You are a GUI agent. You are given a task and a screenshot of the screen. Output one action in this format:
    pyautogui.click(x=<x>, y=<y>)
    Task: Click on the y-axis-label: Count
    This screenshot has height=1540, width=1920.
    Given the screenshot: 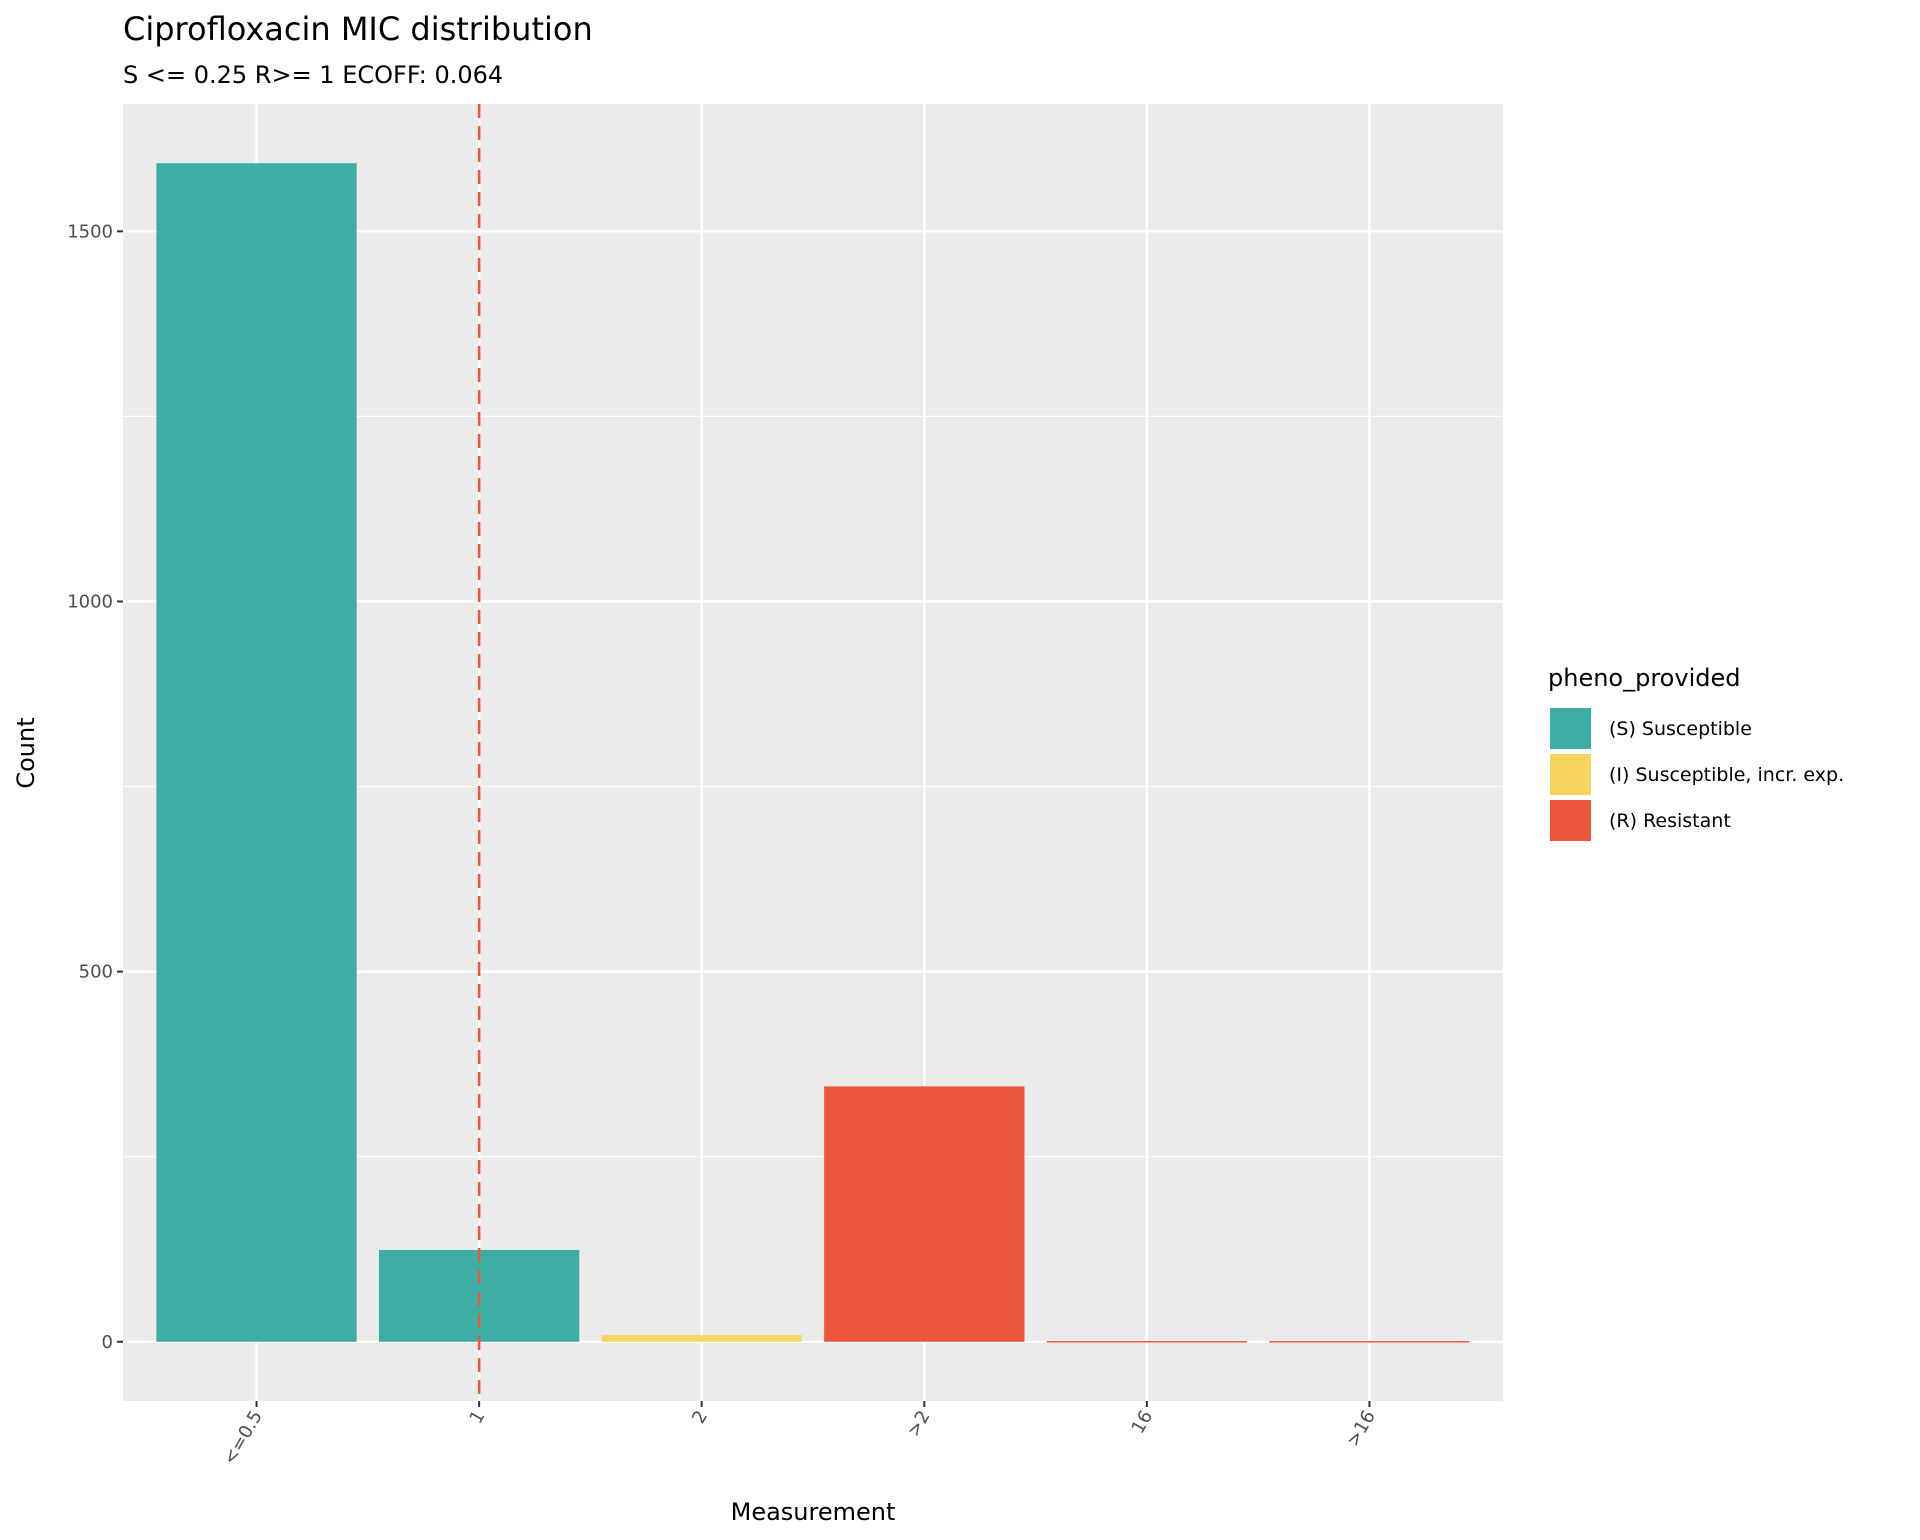 What is the action you would take?
    pyautogui.click(x=26, y=752)
    